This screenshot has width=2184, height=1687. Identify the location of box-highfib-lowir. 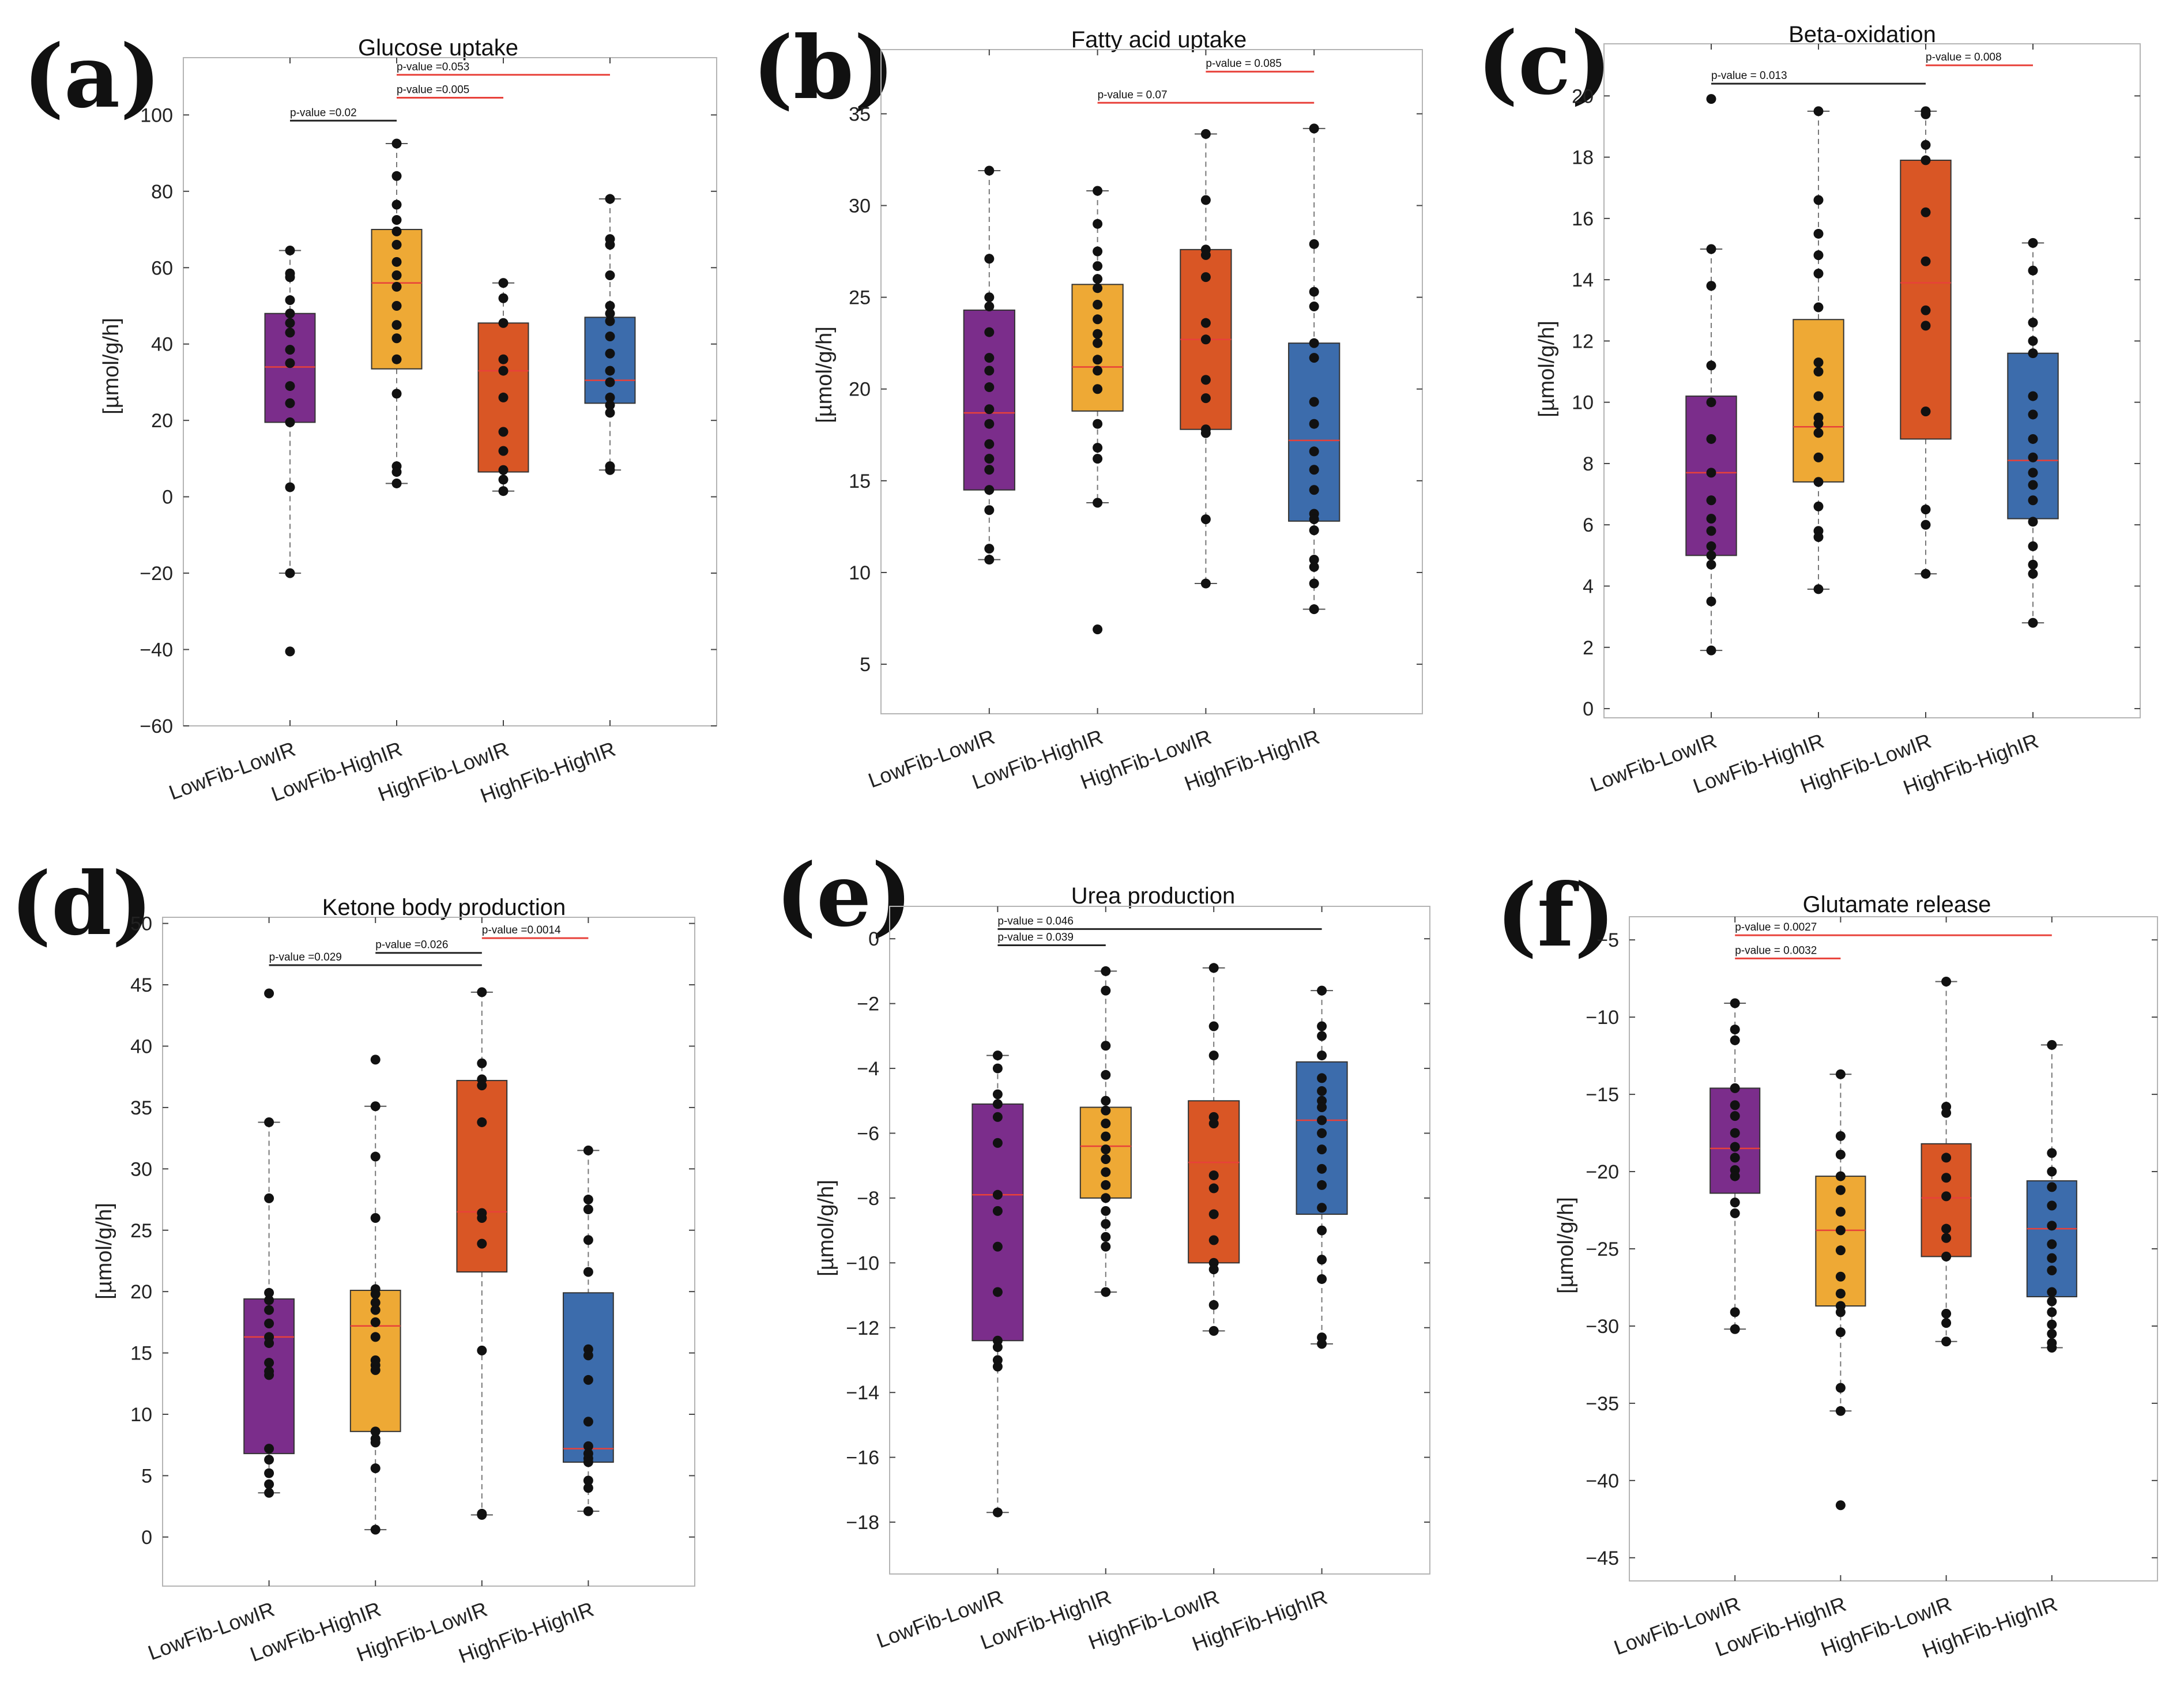
(1926, 299).